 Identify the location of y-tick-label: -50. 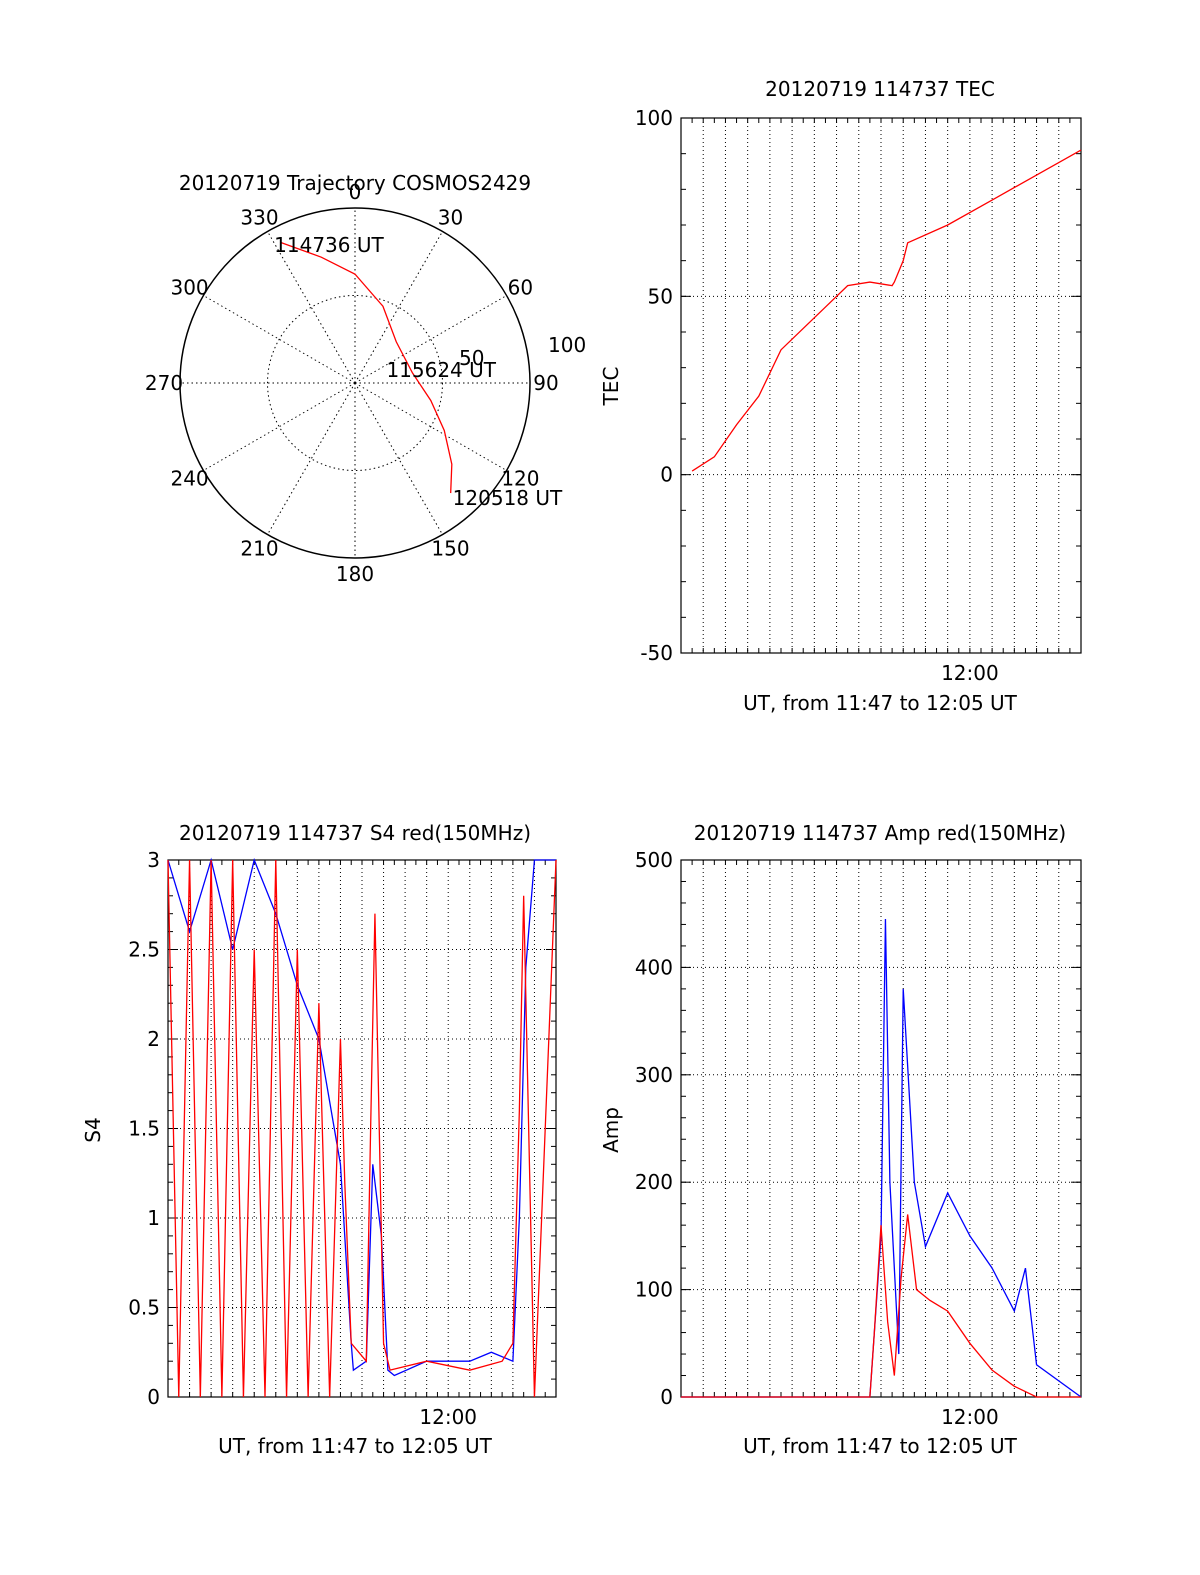
(656, 653).